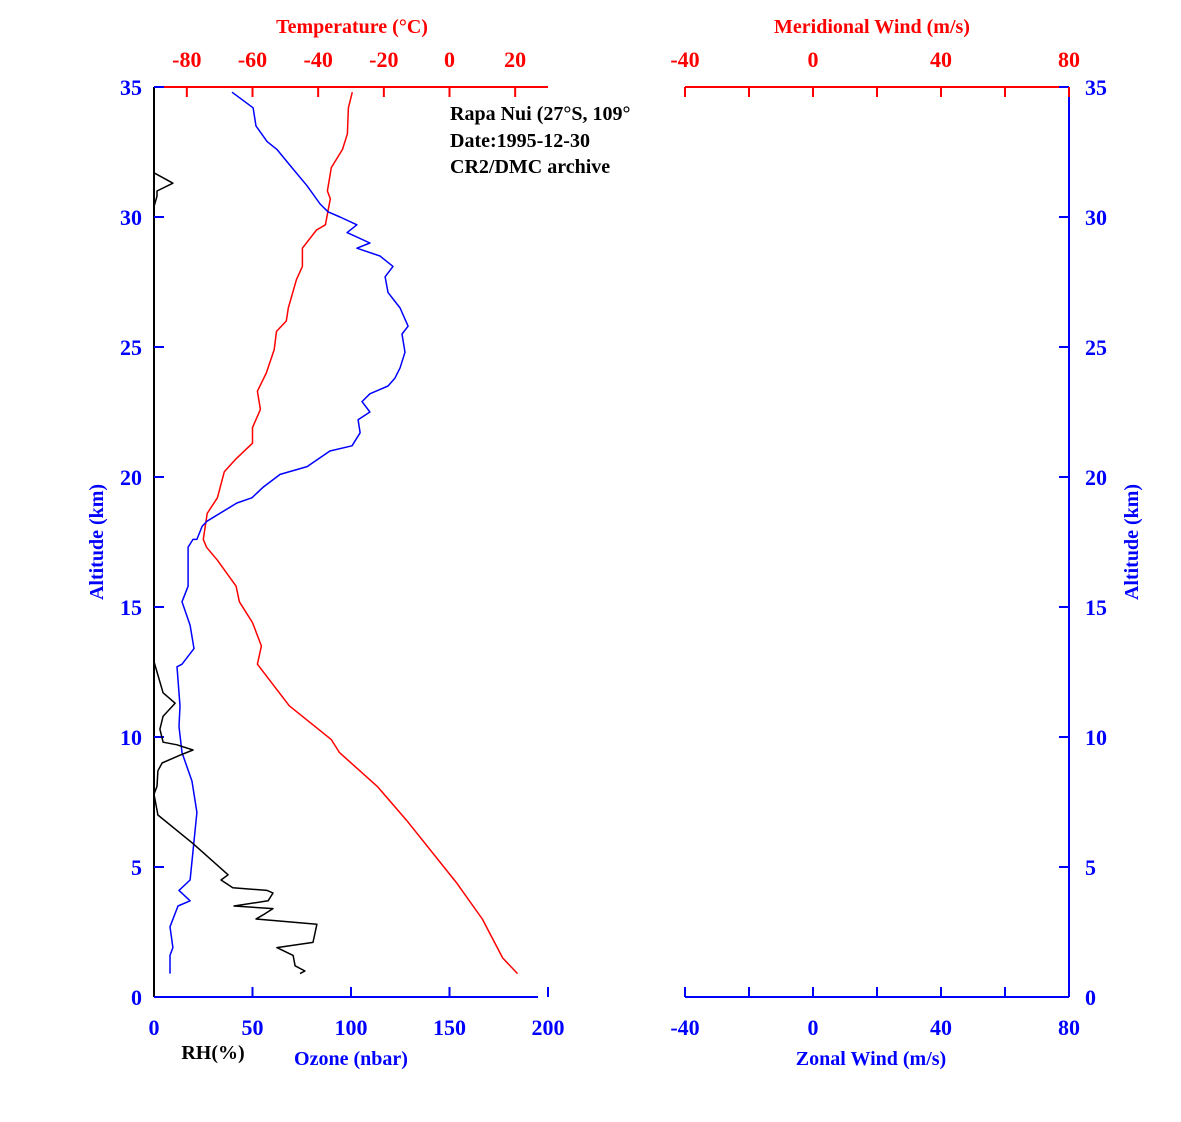 The height and width of the screenshot is (1122, 1181). I want to click on bottom-axis-title-rh: RH(%), so click(212, 1053).